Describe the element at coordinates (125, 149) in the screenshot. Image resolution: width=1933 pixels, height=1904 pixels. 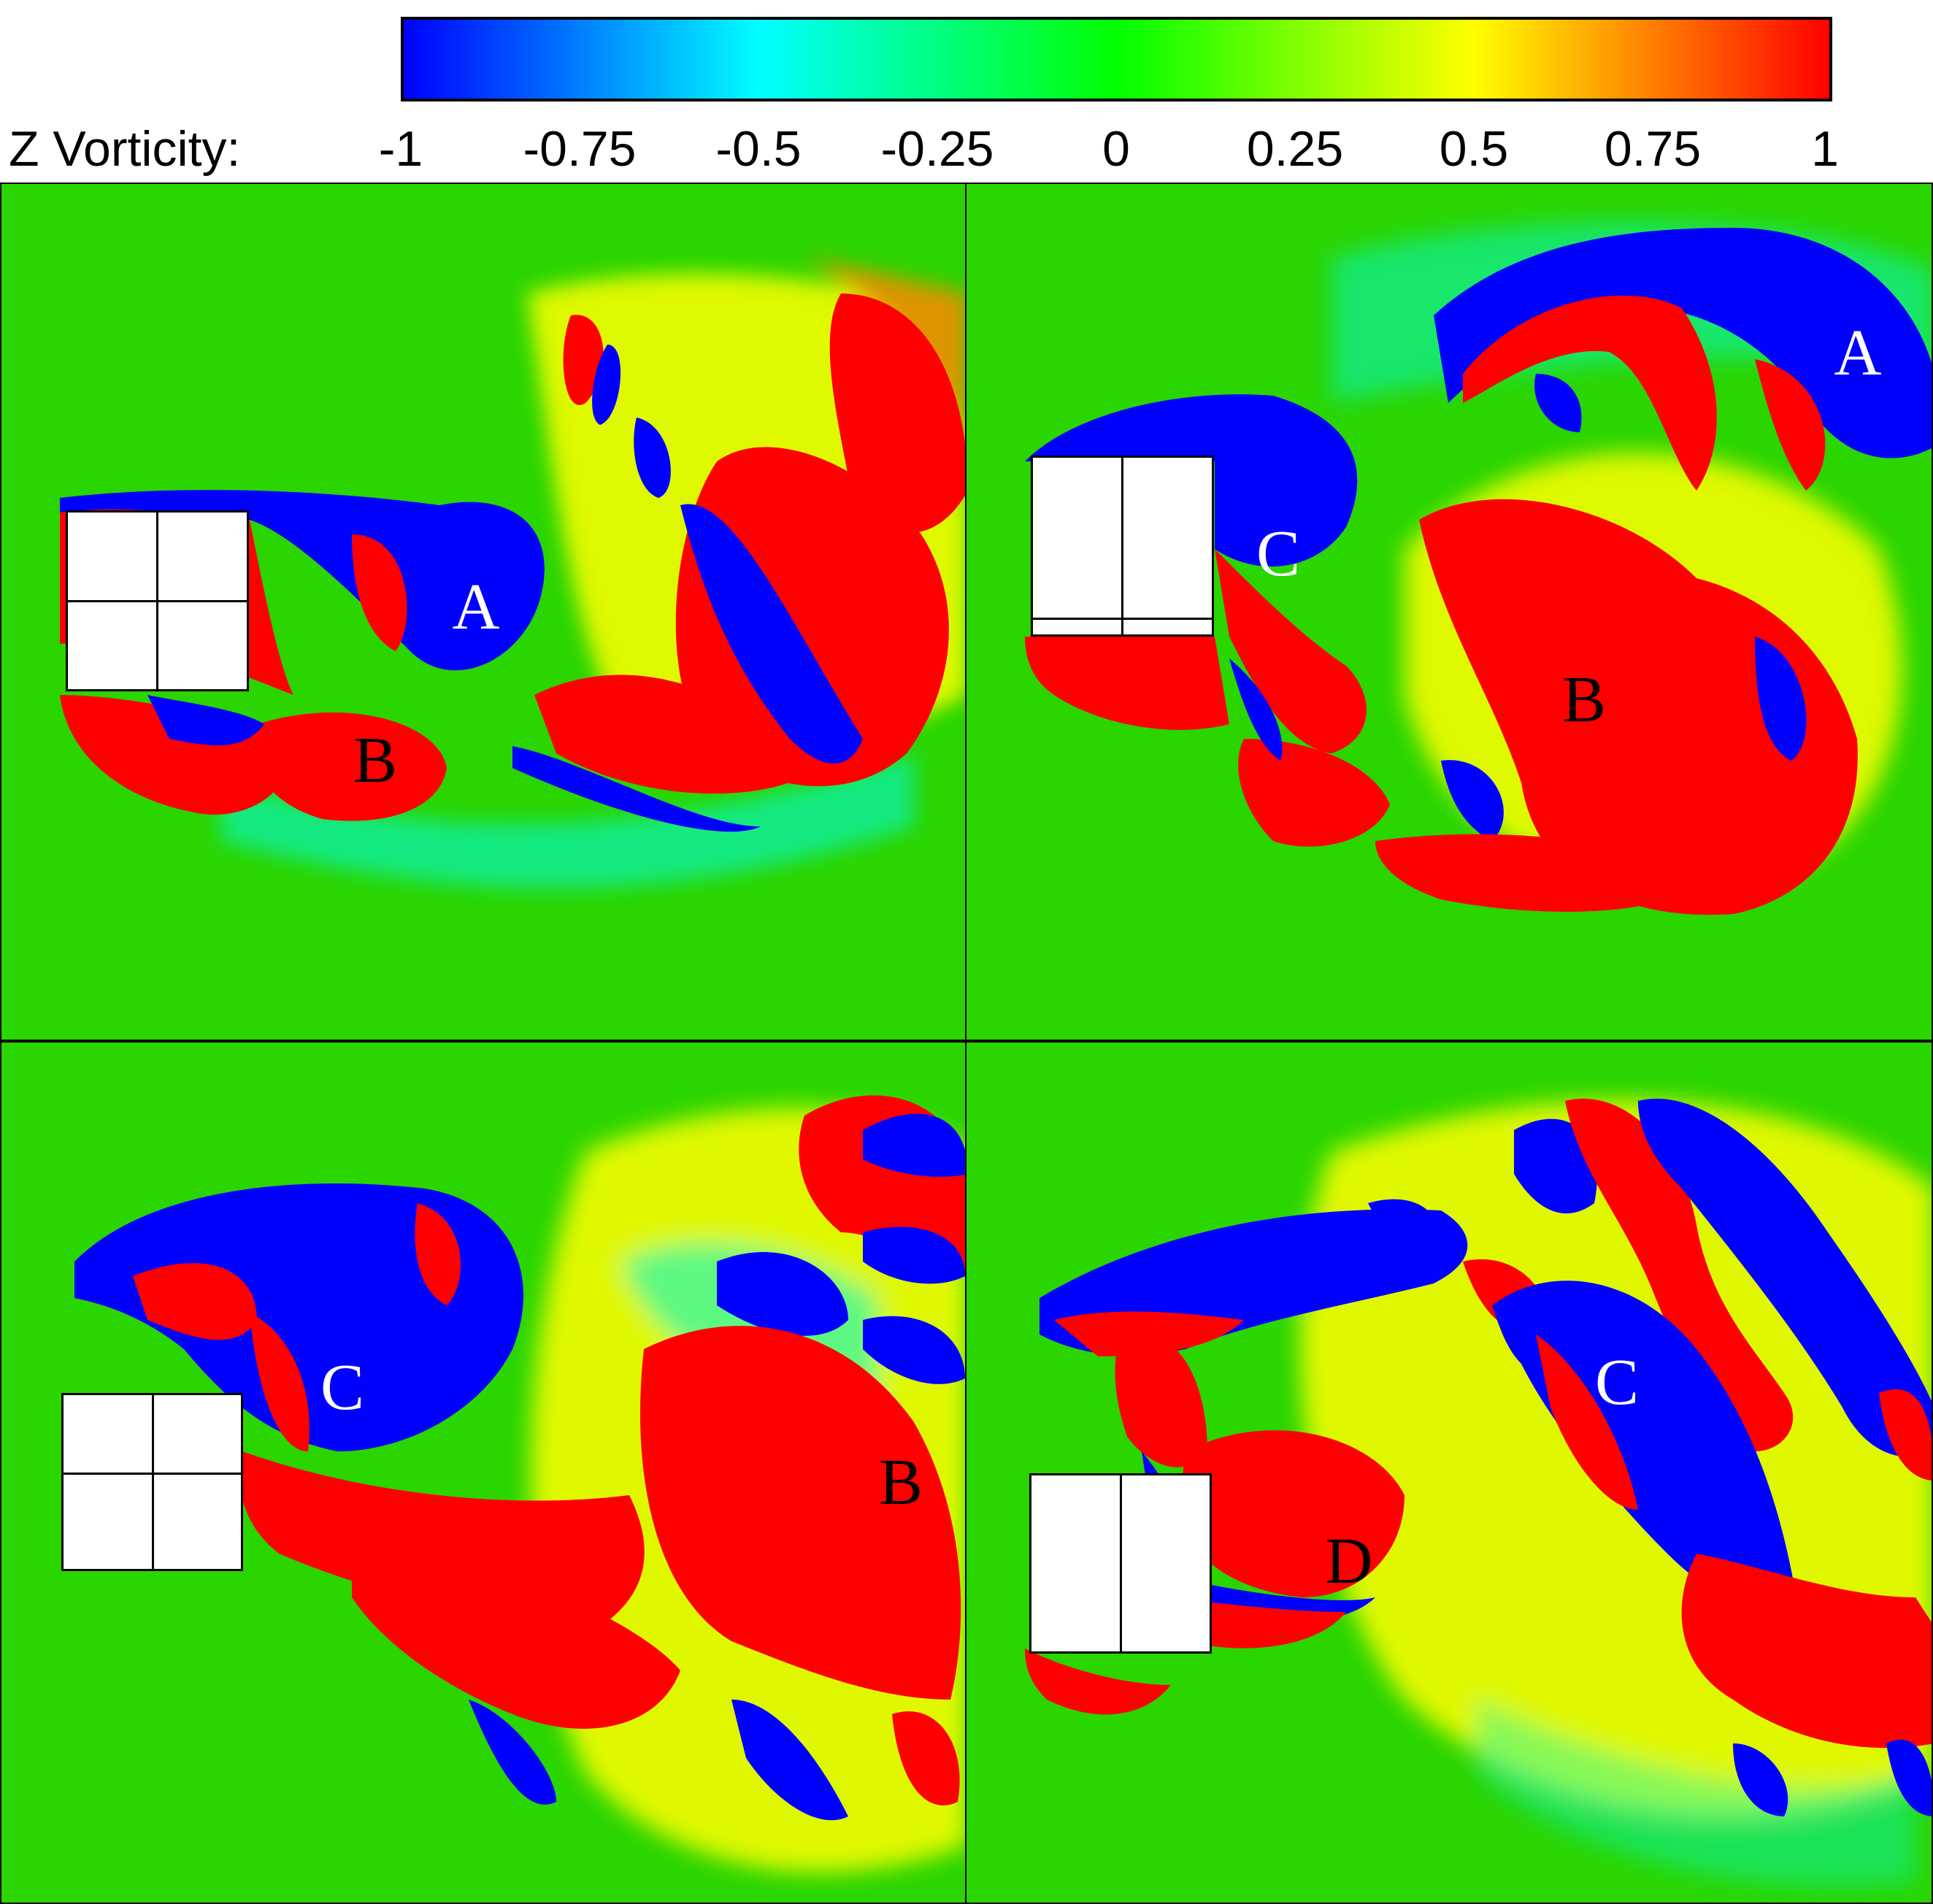
I see `colorbar-label: Z Vorticity:` at that location.